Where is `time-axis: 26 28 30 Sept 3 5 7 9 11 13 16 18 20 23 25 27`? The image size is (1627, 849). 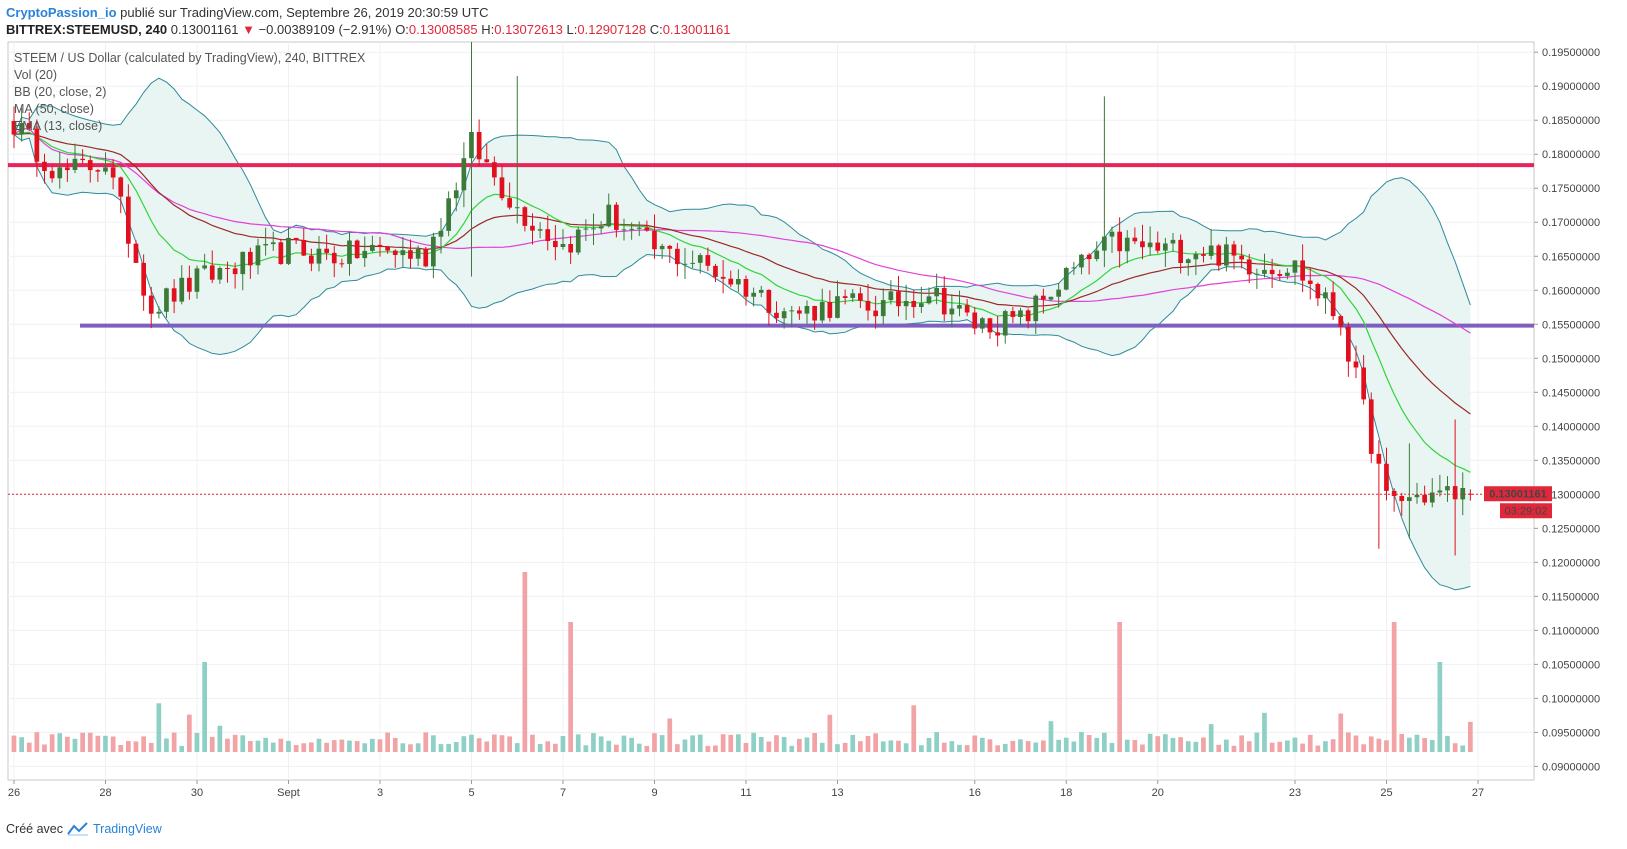
time-axis: 26 28 30 Sept 3 5 7 9 11 13 16 18 20 23 25 27 is located at coordinates (746, 789).